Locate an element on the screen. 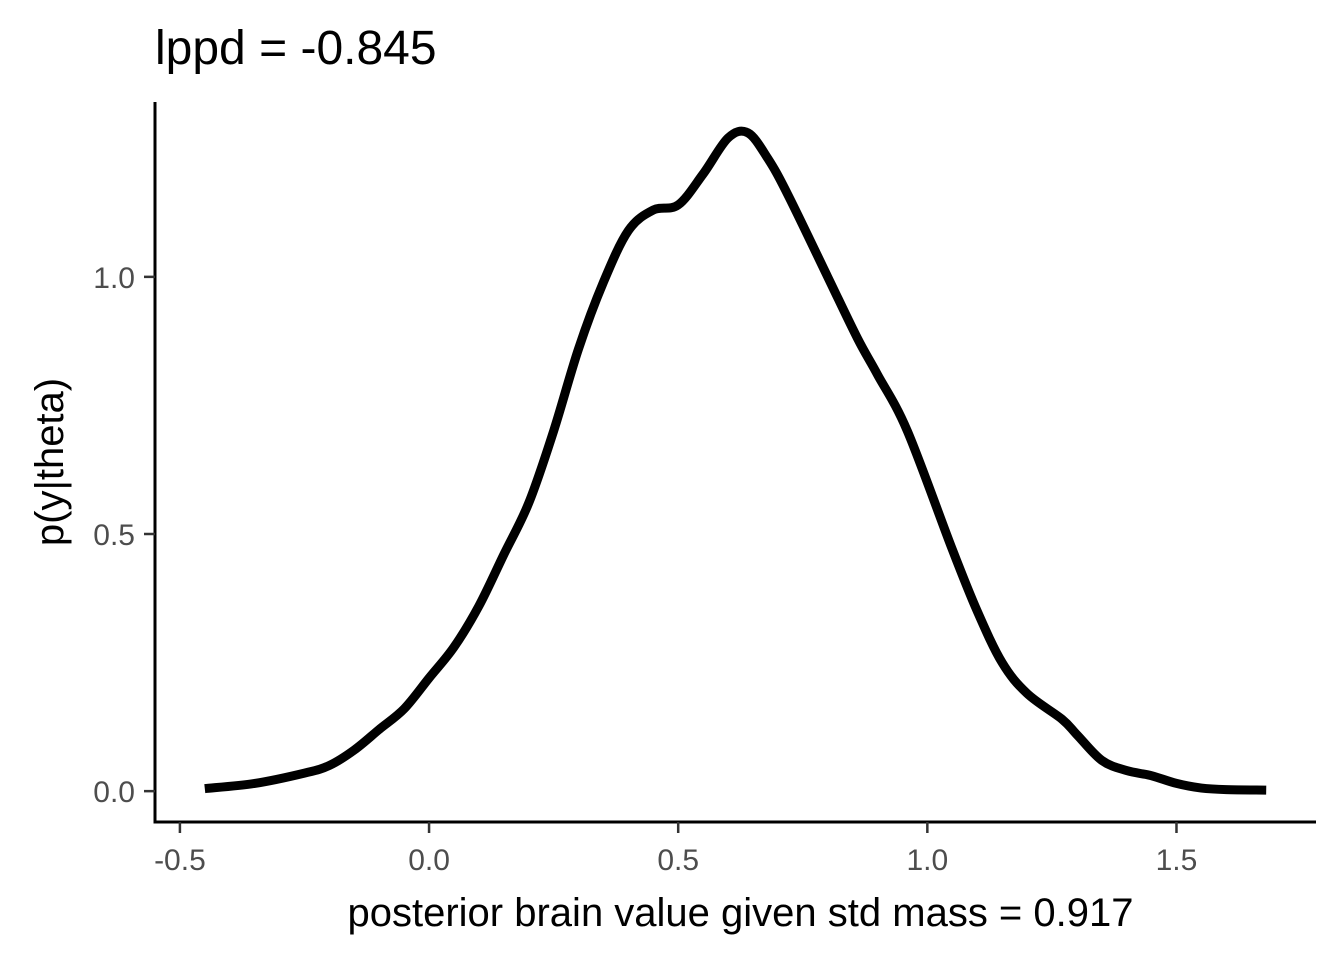 This screenshot has height=965, width=1344. x-tick-label: 0.0 is located at coordinates (429, 860).